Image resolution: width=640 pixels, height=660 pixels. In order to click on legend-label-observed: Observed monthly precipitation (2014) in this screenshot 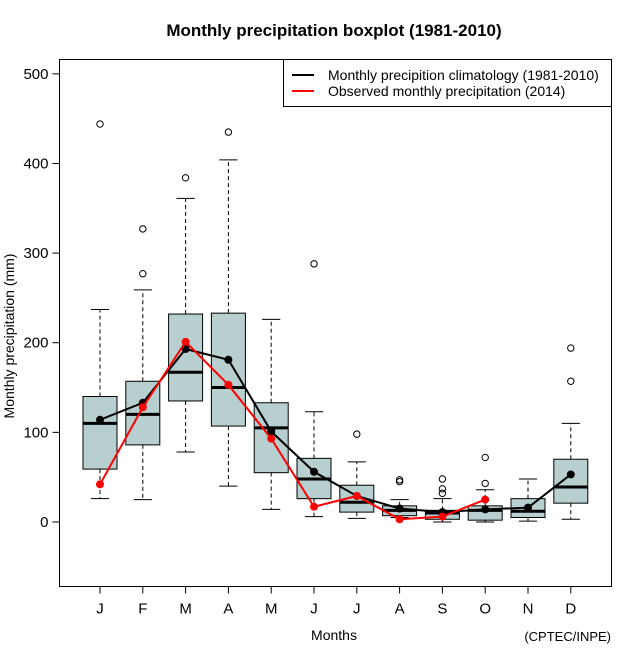, I will do `click(446, 91)`.